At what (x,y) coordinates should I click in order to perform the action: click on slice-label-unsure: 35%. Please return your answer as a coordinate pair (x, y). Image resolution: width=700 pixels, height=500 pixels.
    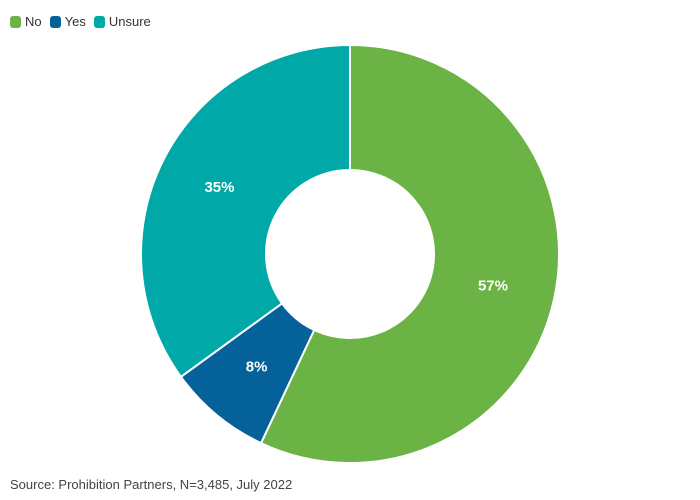
    Looking at the image, I should click on (219, 187).